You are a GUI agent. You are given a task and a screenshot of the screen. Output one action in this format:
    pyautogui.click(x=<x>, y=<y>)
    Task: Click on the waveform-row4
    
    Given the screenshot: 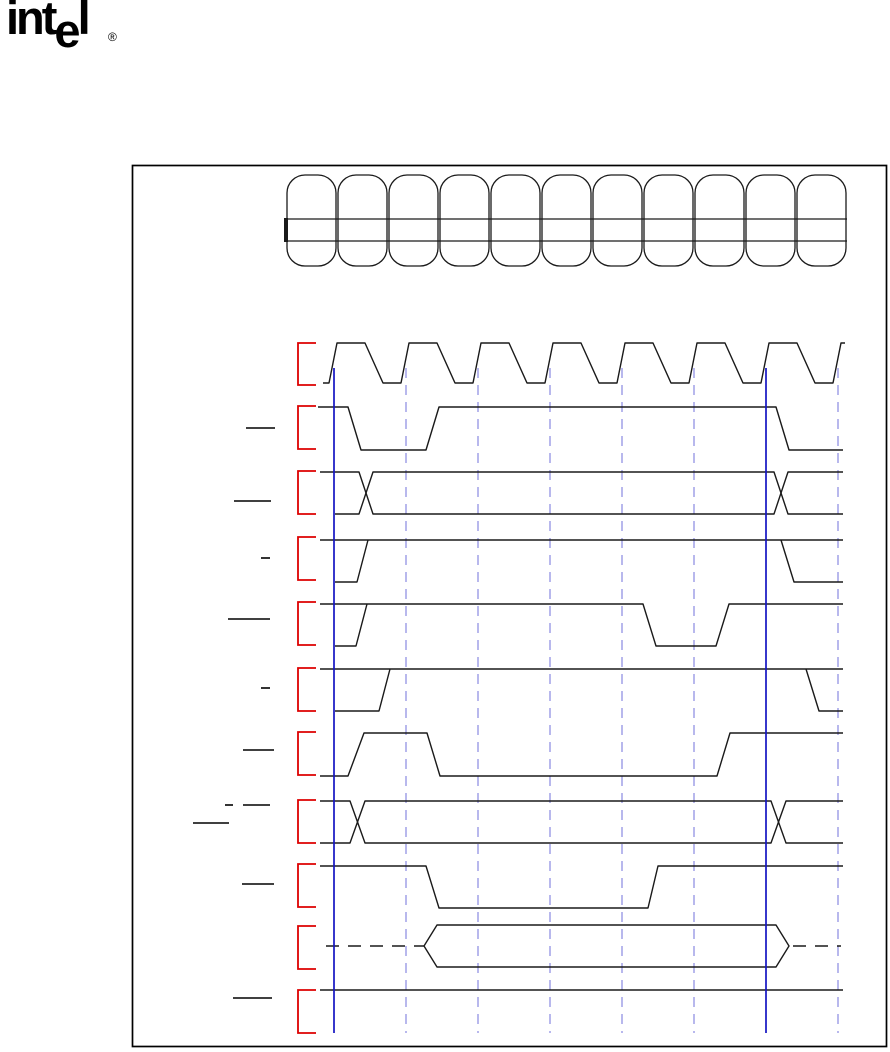 What is the action you would take?
    pyautogui.click(x=581, y=561)
    